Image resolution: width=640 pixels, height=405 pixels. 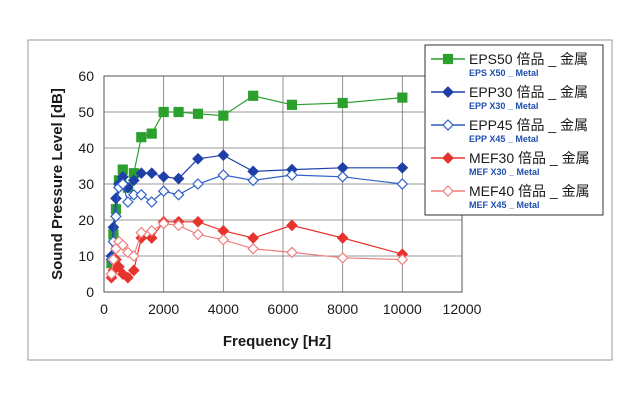 What do you see at coordinates (163, 309) in the screenshot?
I see `x-tick-label: 2000` at bounding box center [163, 309].